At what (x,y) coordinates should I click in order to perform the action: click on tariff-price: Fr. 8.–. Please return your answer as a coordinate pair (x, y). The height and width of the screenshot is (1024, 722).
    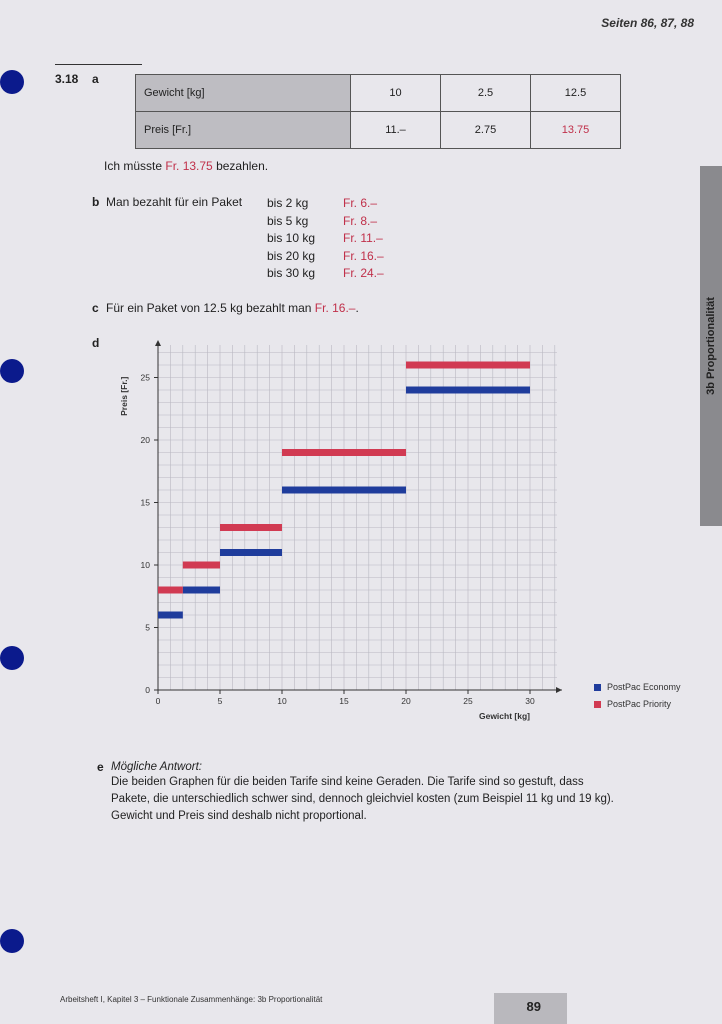
    Looking at the image, I should click on (360, 220).